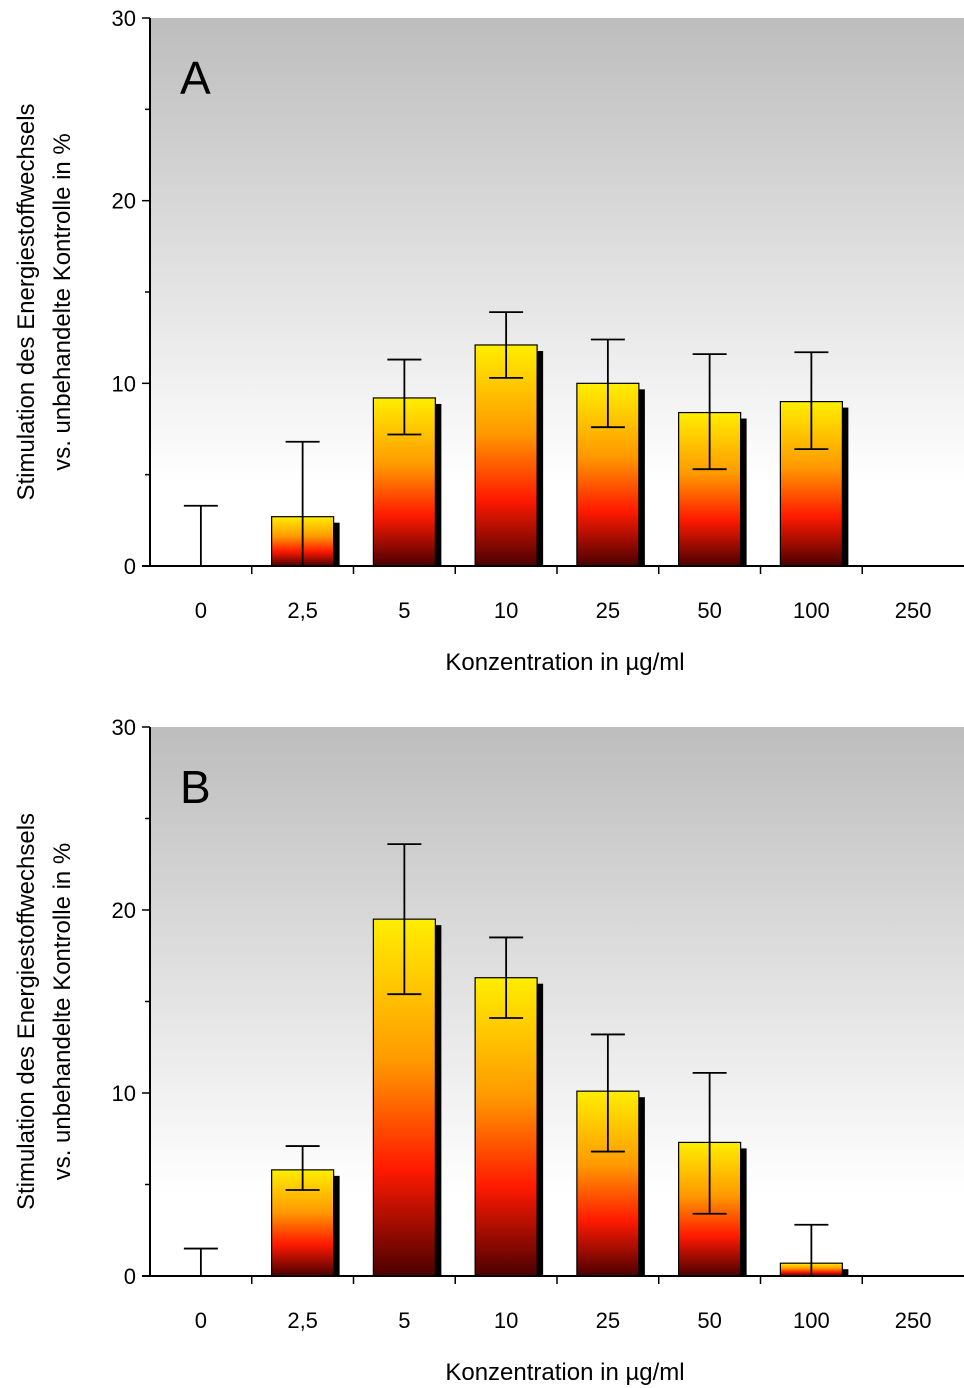 The height and width of the screenshot is (1388, 964). What do you see at coordinates (195, 78) in the screenshot?
I see `panel-label: A` at bounding box center [195, 78].